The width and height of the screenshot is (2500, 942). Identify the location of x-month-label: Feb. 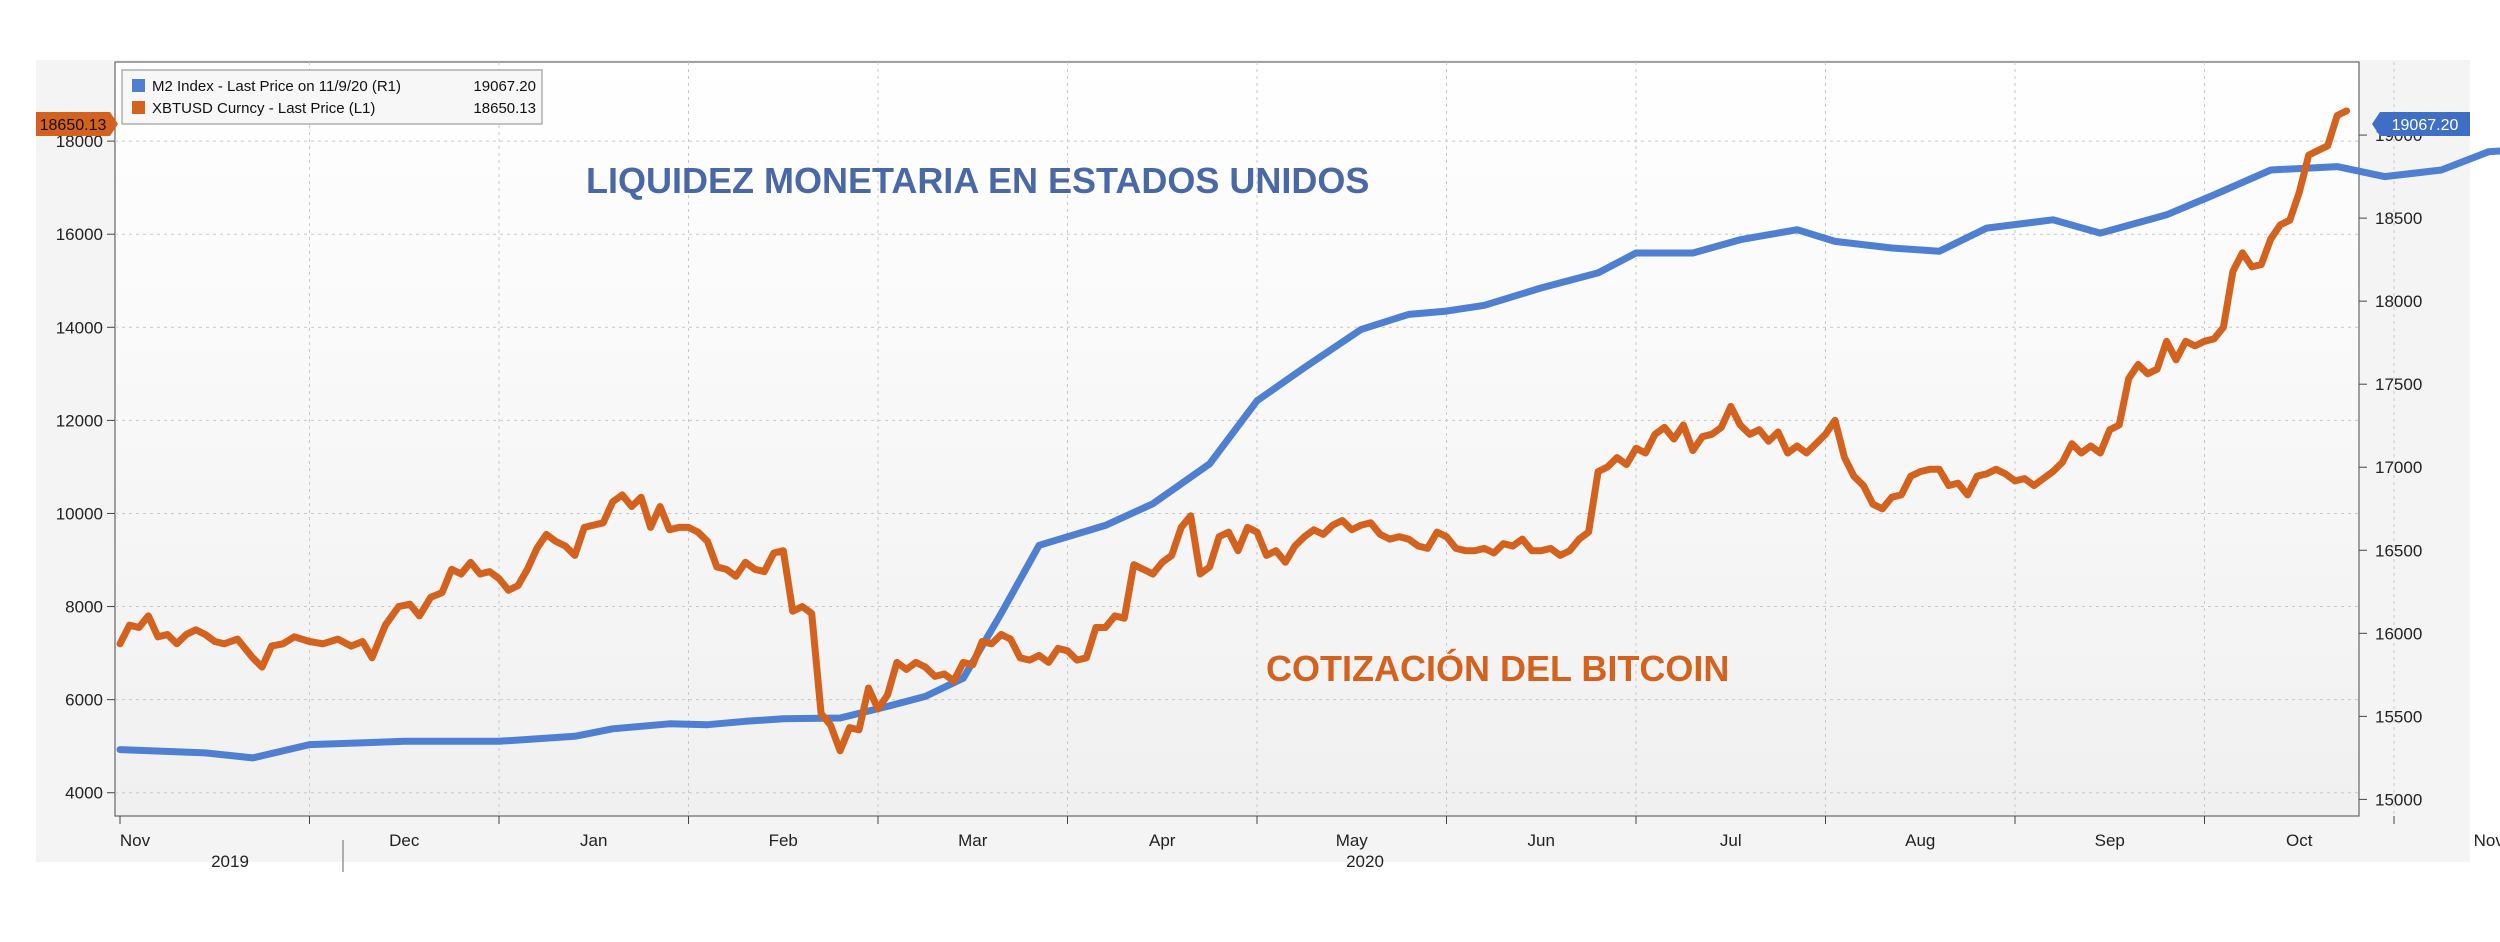
(783, 840).